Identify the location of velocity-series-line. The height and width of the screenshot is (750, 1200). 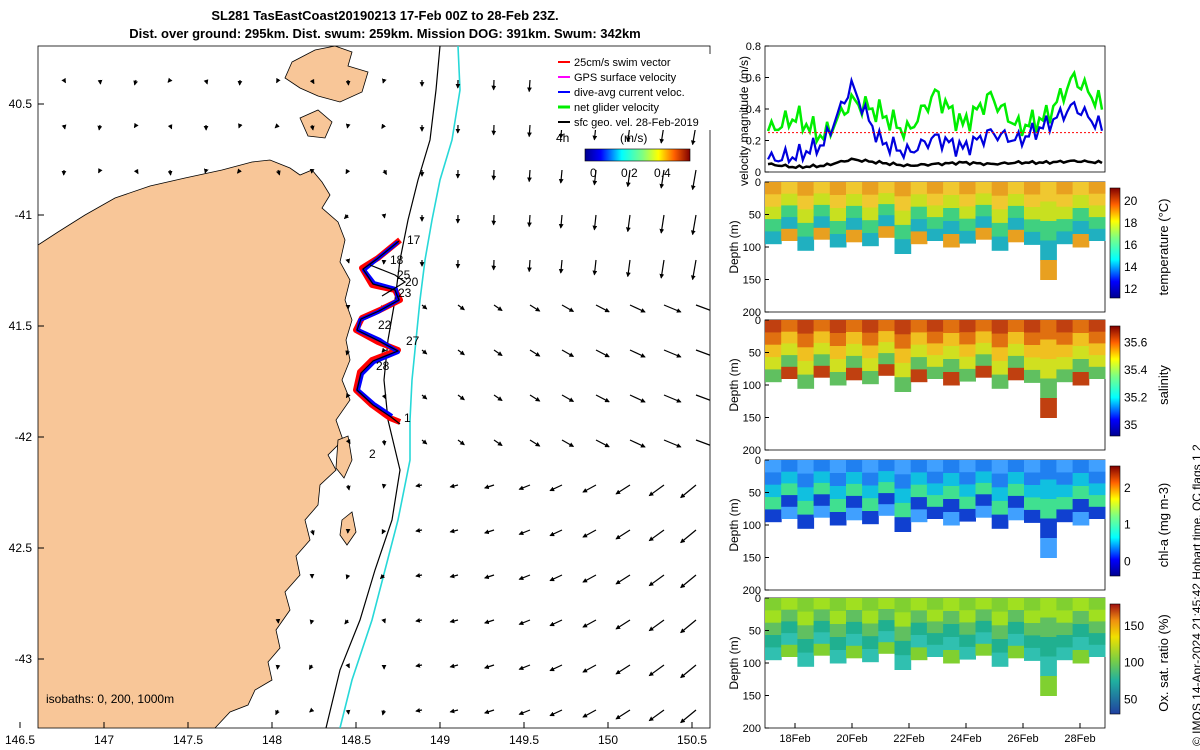
(935, 107).